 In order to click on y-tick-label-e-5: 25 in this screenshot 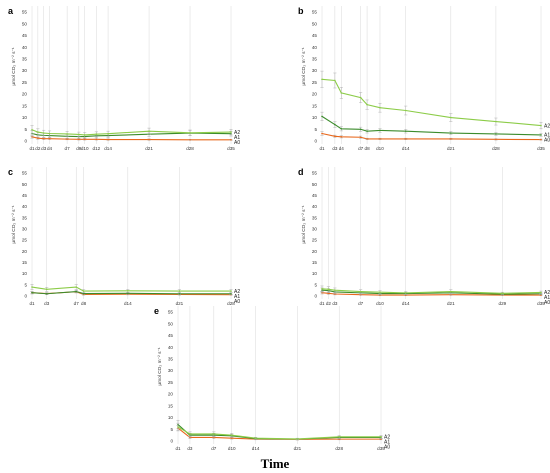, I will do `click(171, 382)`.